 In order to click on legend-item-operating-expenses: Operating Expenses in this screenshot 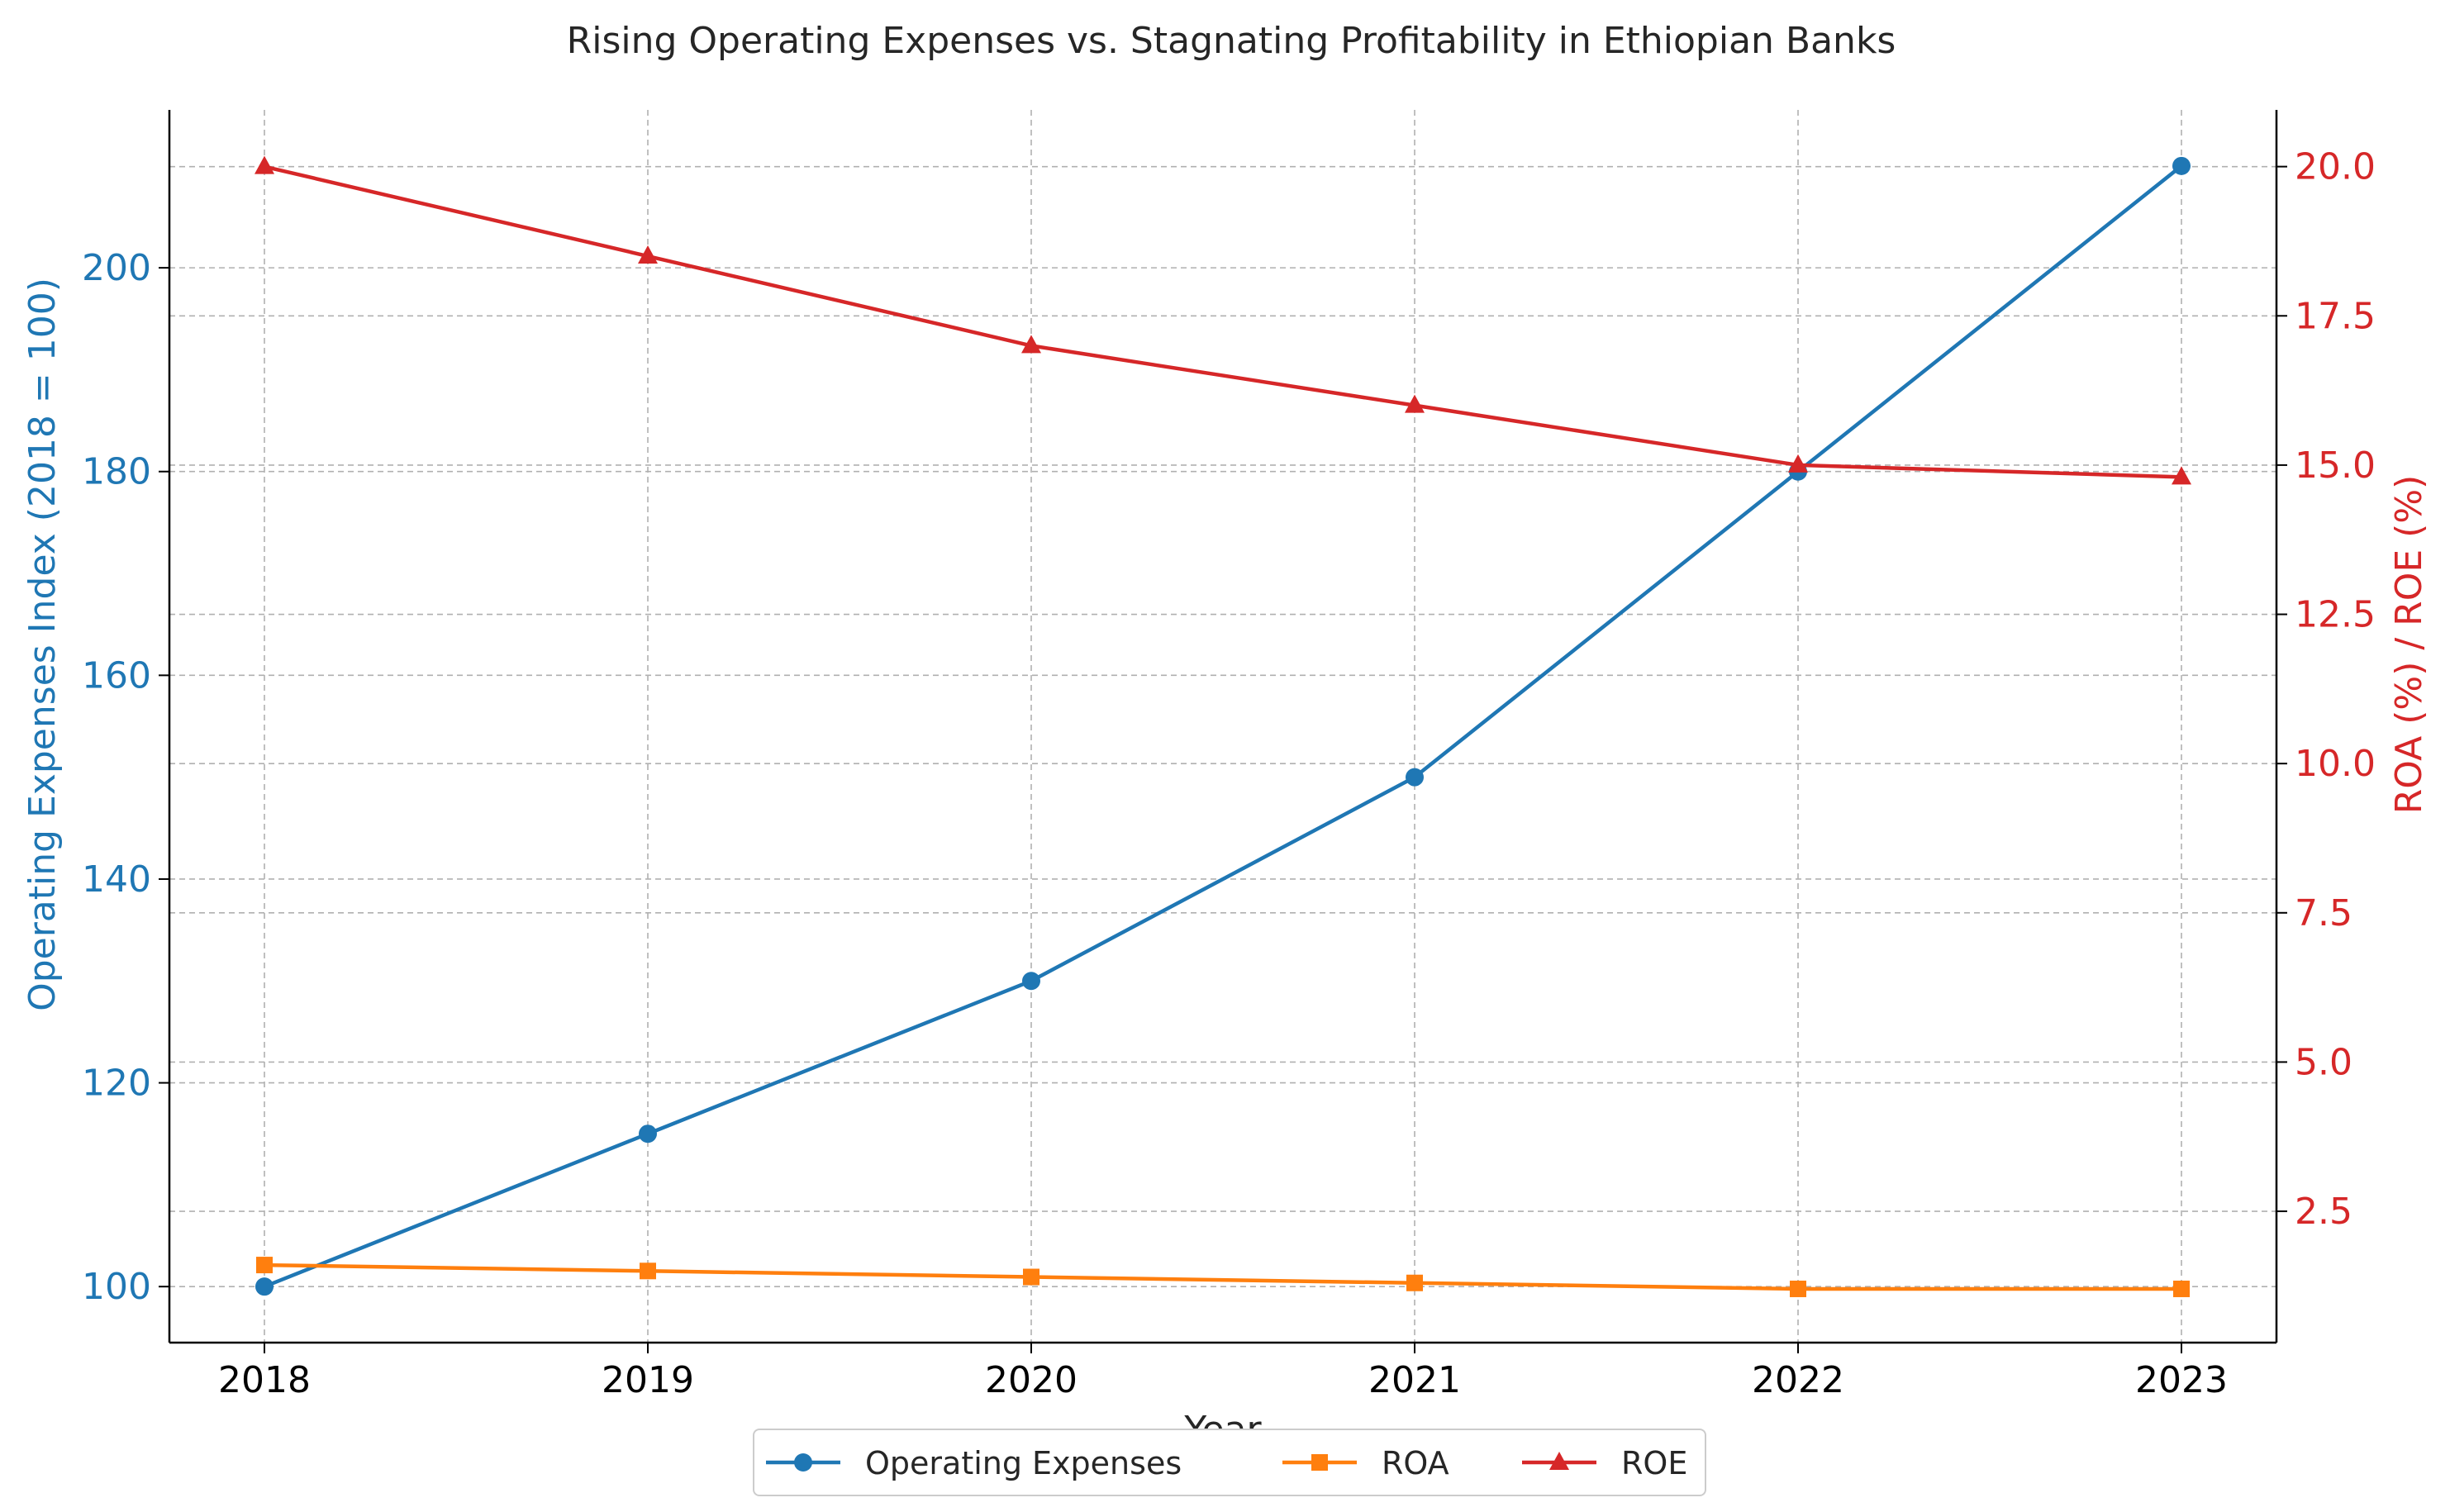, I will do `click(974, 1463)`.